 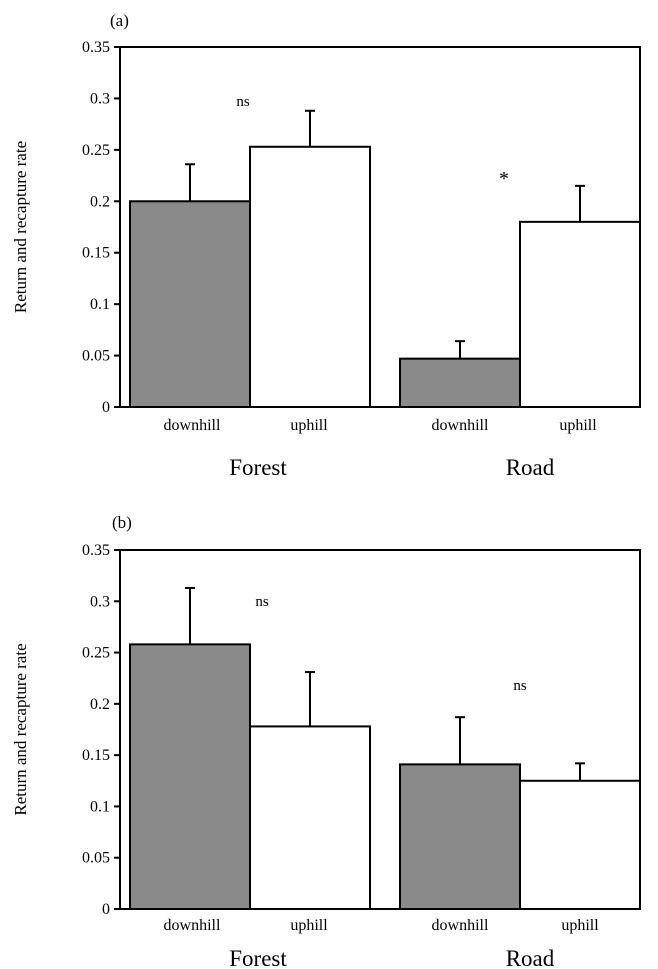 I want to click on panel-label: (b), so click(x=122, y=522).